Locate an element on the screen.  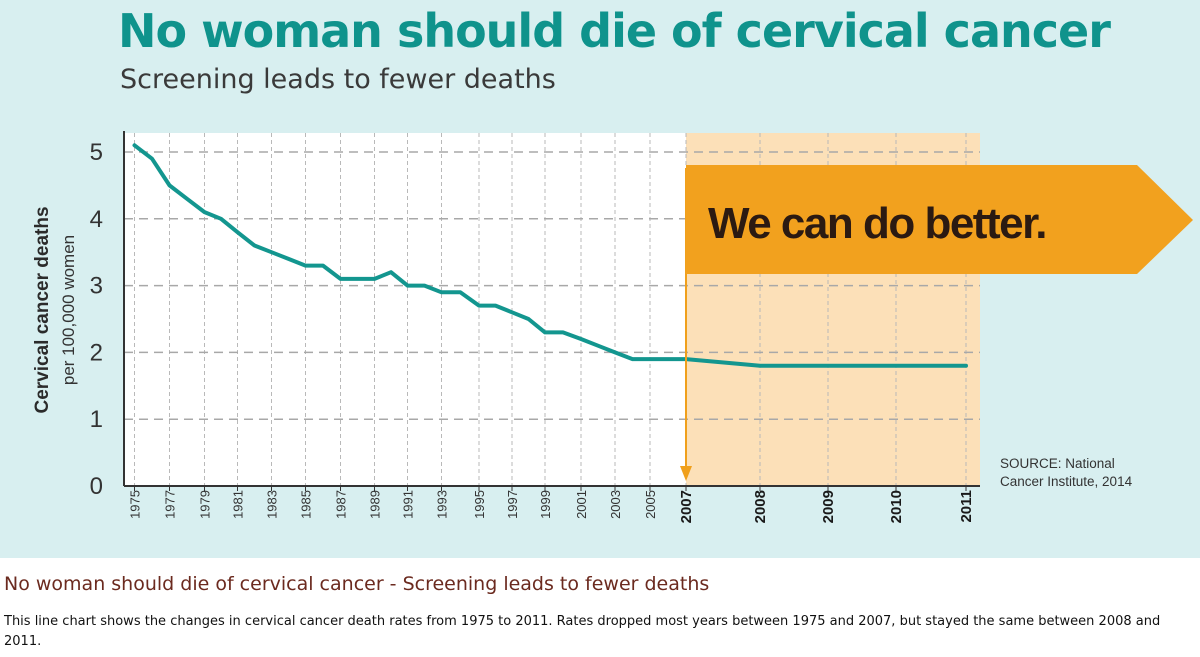
y-tick-label-3: 3 is located at coordinates (96, 286).